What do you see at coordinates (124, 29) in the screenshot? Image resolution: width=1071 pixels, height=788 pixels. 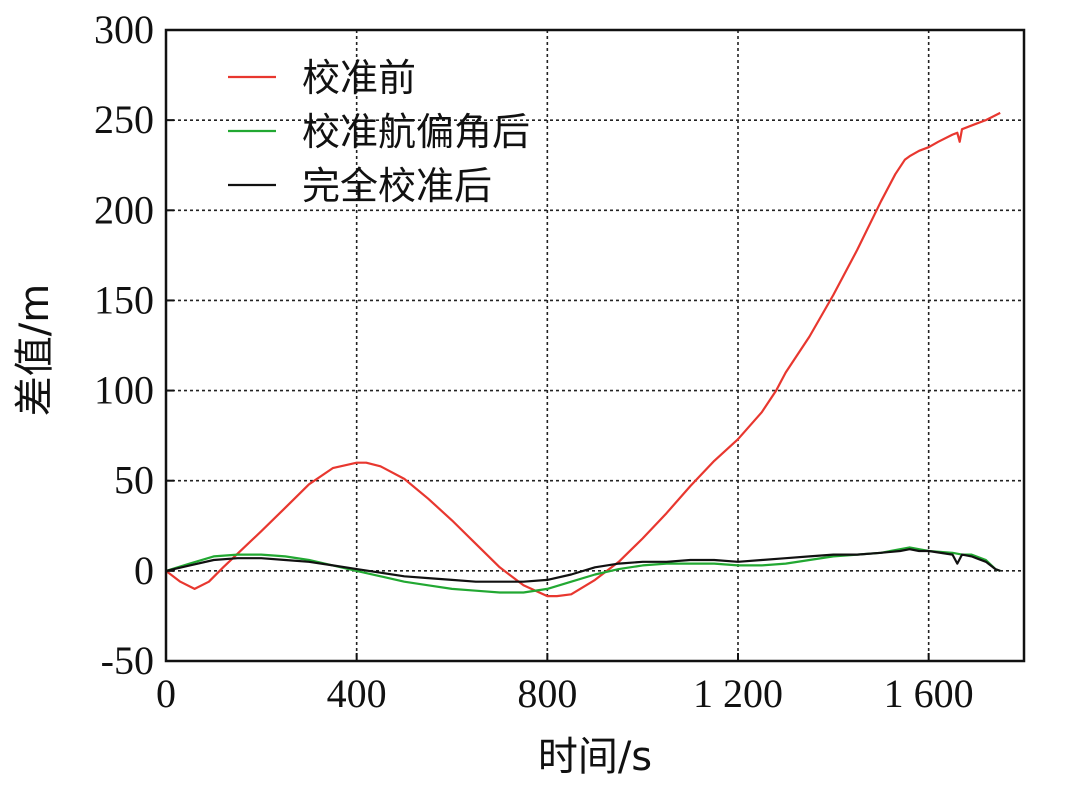 I see `y-tick-label: 300` at bounding box center [124, 29].